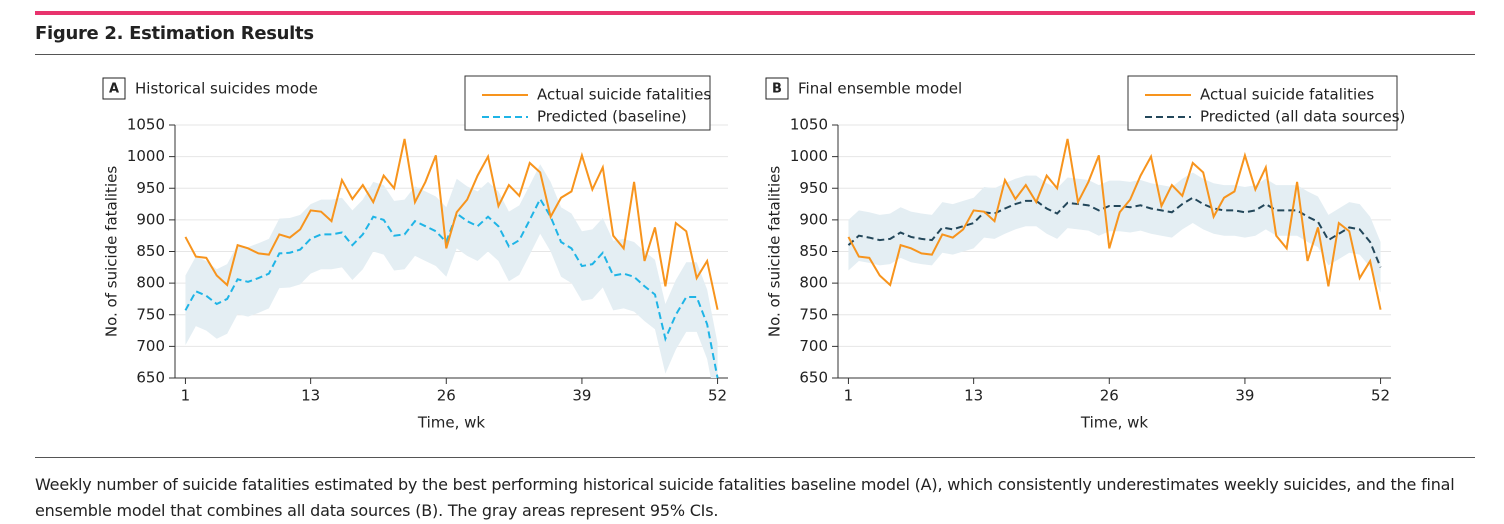 The width and height of the screenshot is (1504, 524). What do you see at coordinates (612, 117) in the screenshot?
I see `legend-label: Predicted (baseline)` at bounding box center [612, 117].